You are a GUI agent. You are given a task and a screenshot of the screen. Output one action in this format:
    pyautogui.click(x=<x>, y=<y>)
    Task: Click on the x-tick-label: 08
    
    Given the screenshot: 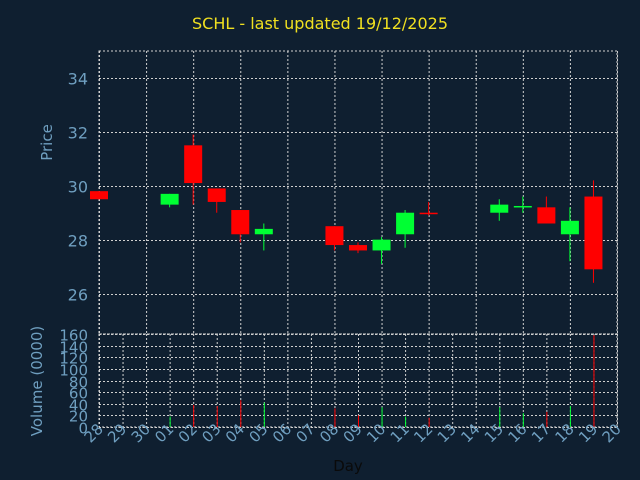 What is the action you would take?
    pyautogui.click(x=329, y=433)
    